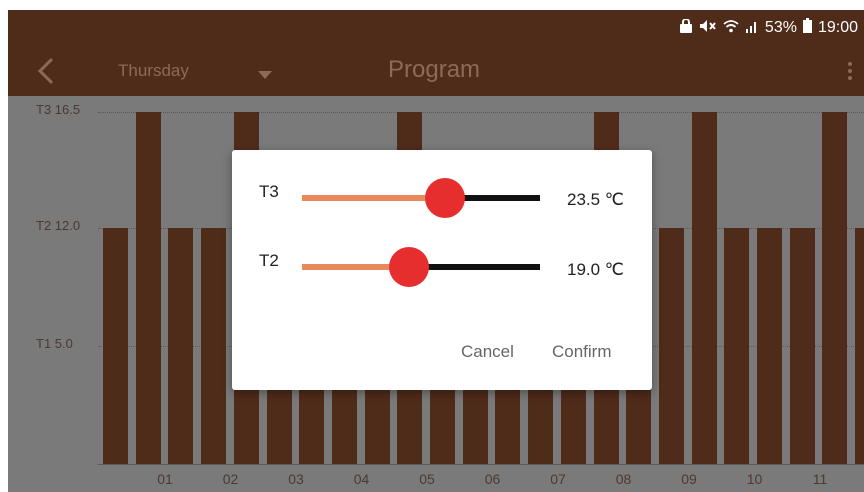 This screenshot has width=864, height=492. I want to click on battery-percent: 53%, so click(780, 27).